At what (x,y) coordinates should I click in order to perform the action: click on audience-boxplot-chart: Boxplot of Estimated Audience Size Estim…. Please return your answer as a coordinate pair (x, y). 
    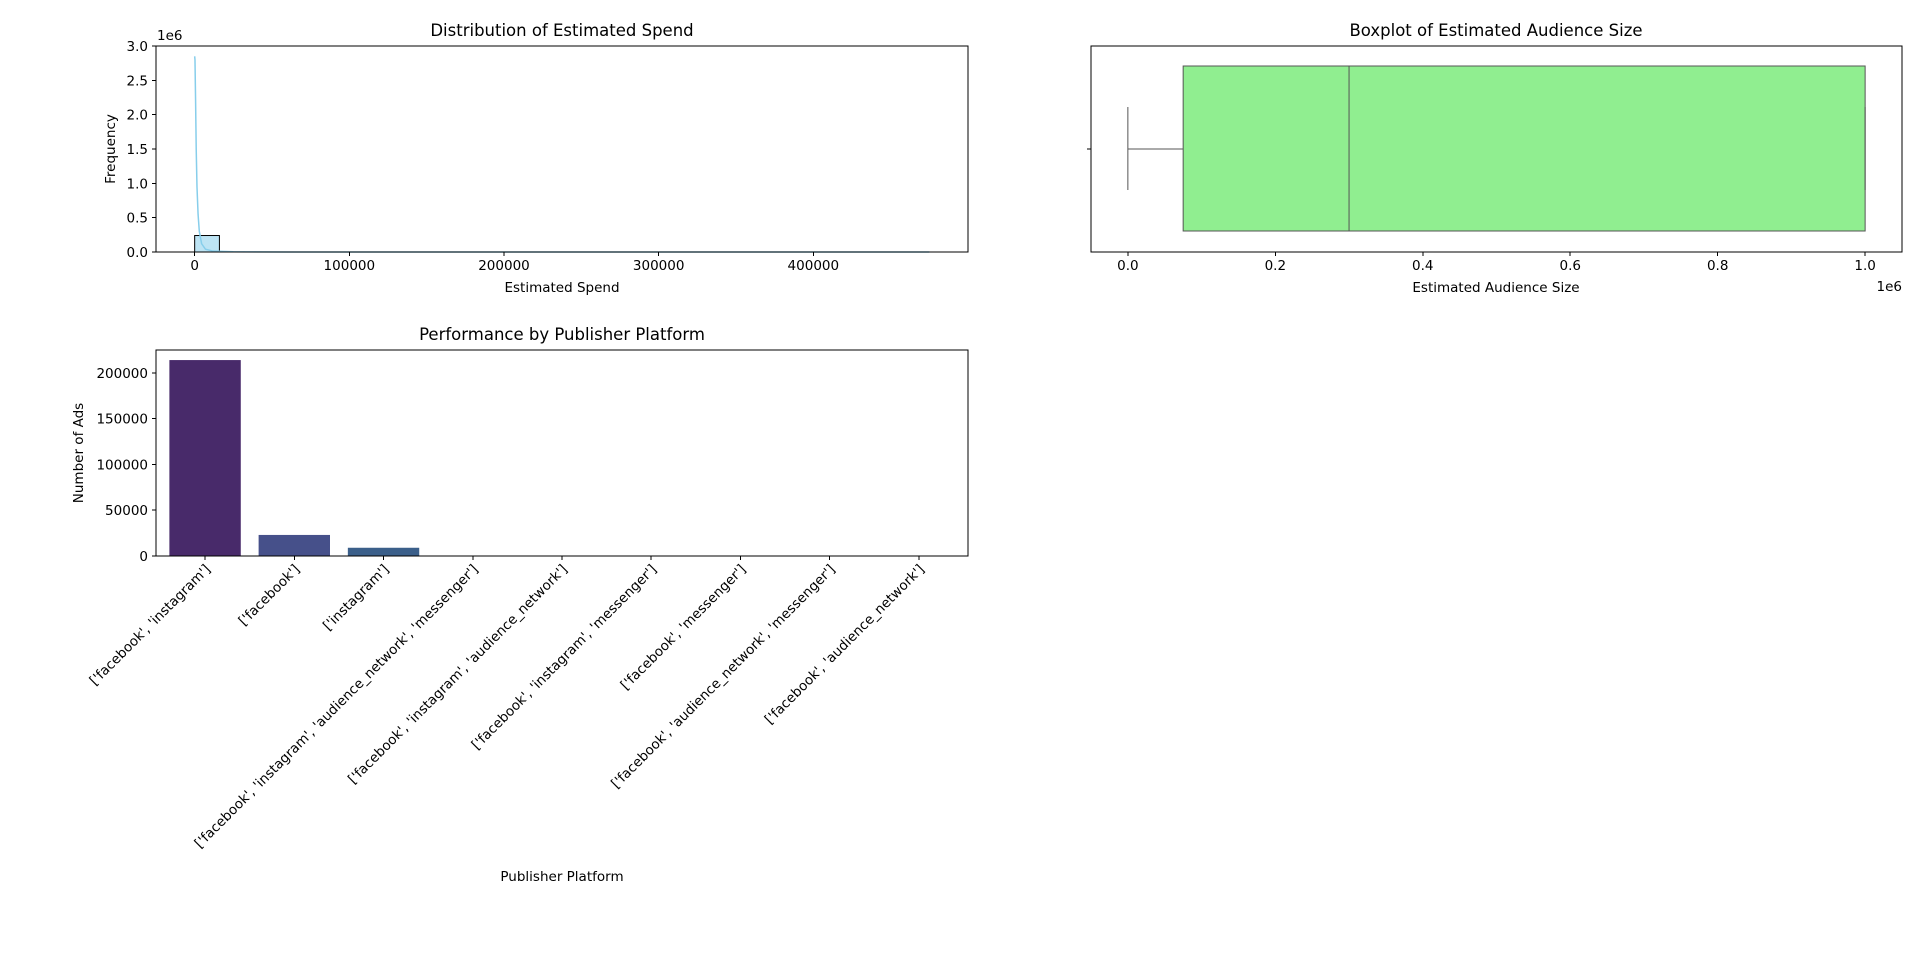
    Looking at the image, I should click on (1495, 158).